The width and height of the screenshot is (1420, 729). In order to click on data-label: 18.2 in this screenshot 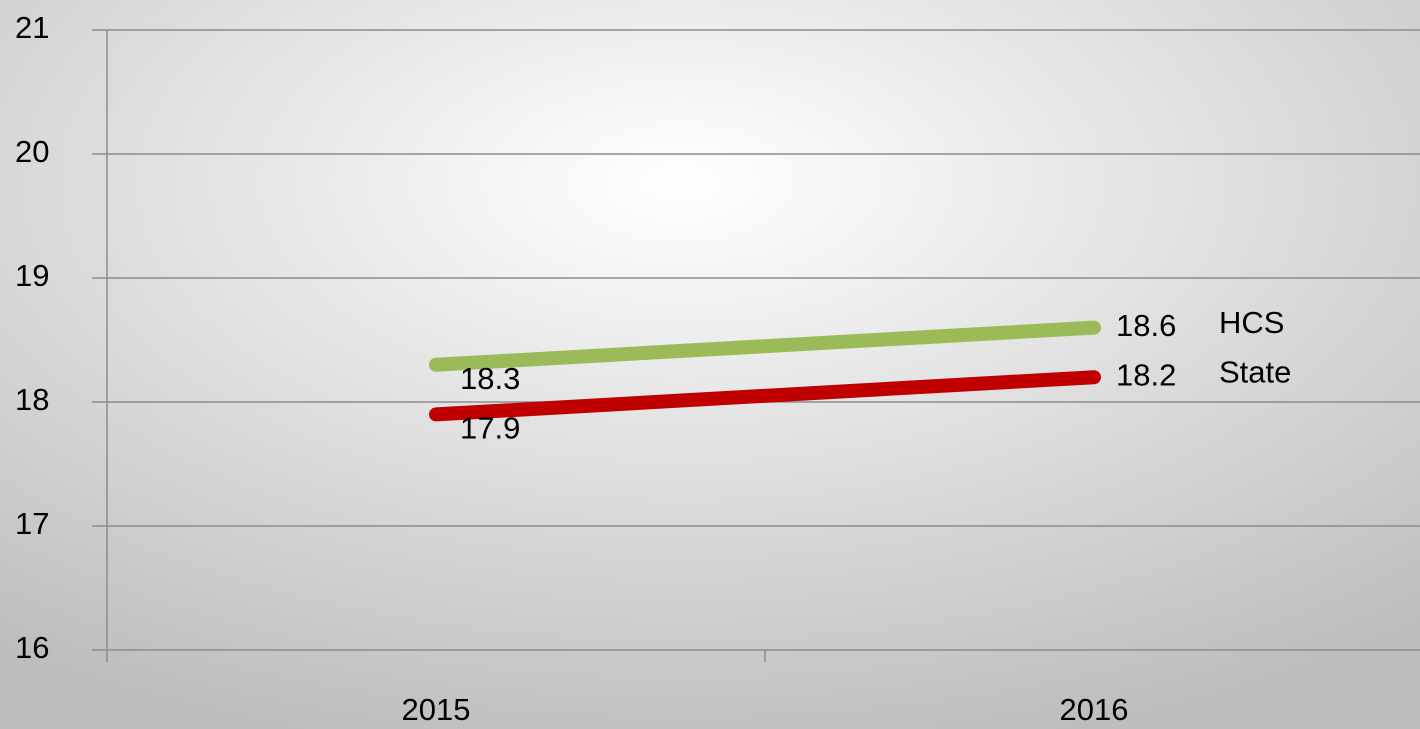, I will do `click(1146, 374)`.